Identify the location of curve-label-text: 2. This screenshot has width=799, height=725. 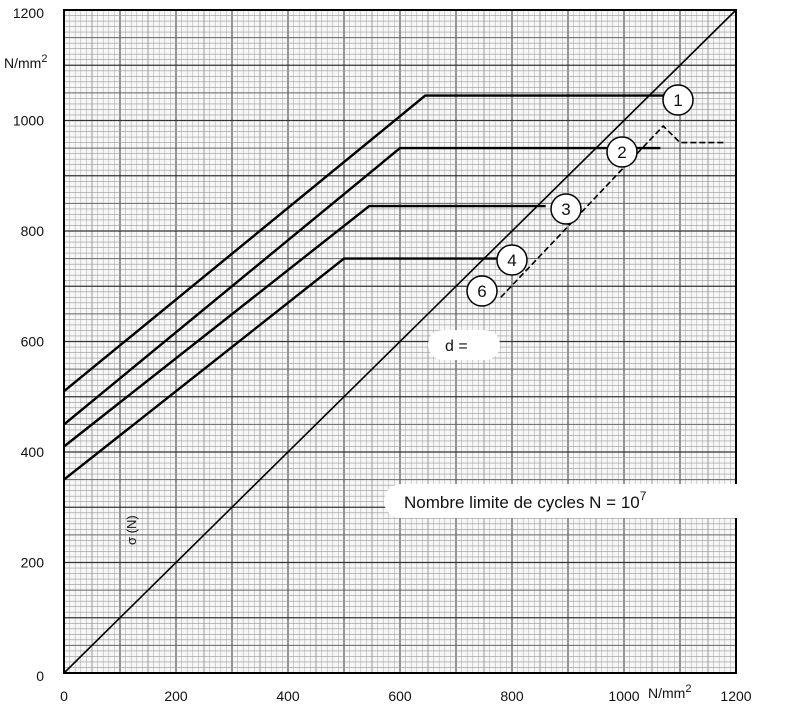
(621, 152).